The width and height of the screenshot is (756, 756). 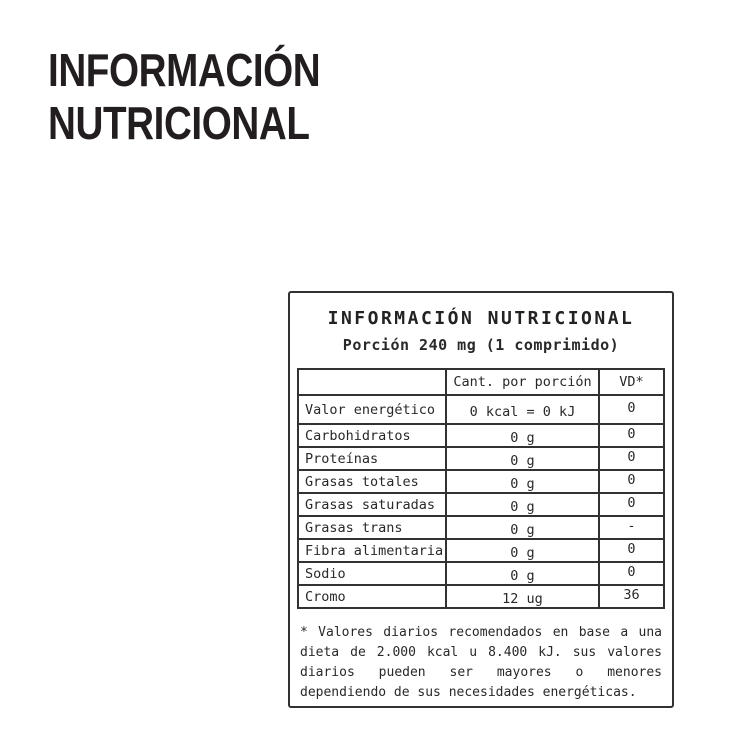 I want to click on table-row: Sodio 0 g 0, so click(x=481, y=573).